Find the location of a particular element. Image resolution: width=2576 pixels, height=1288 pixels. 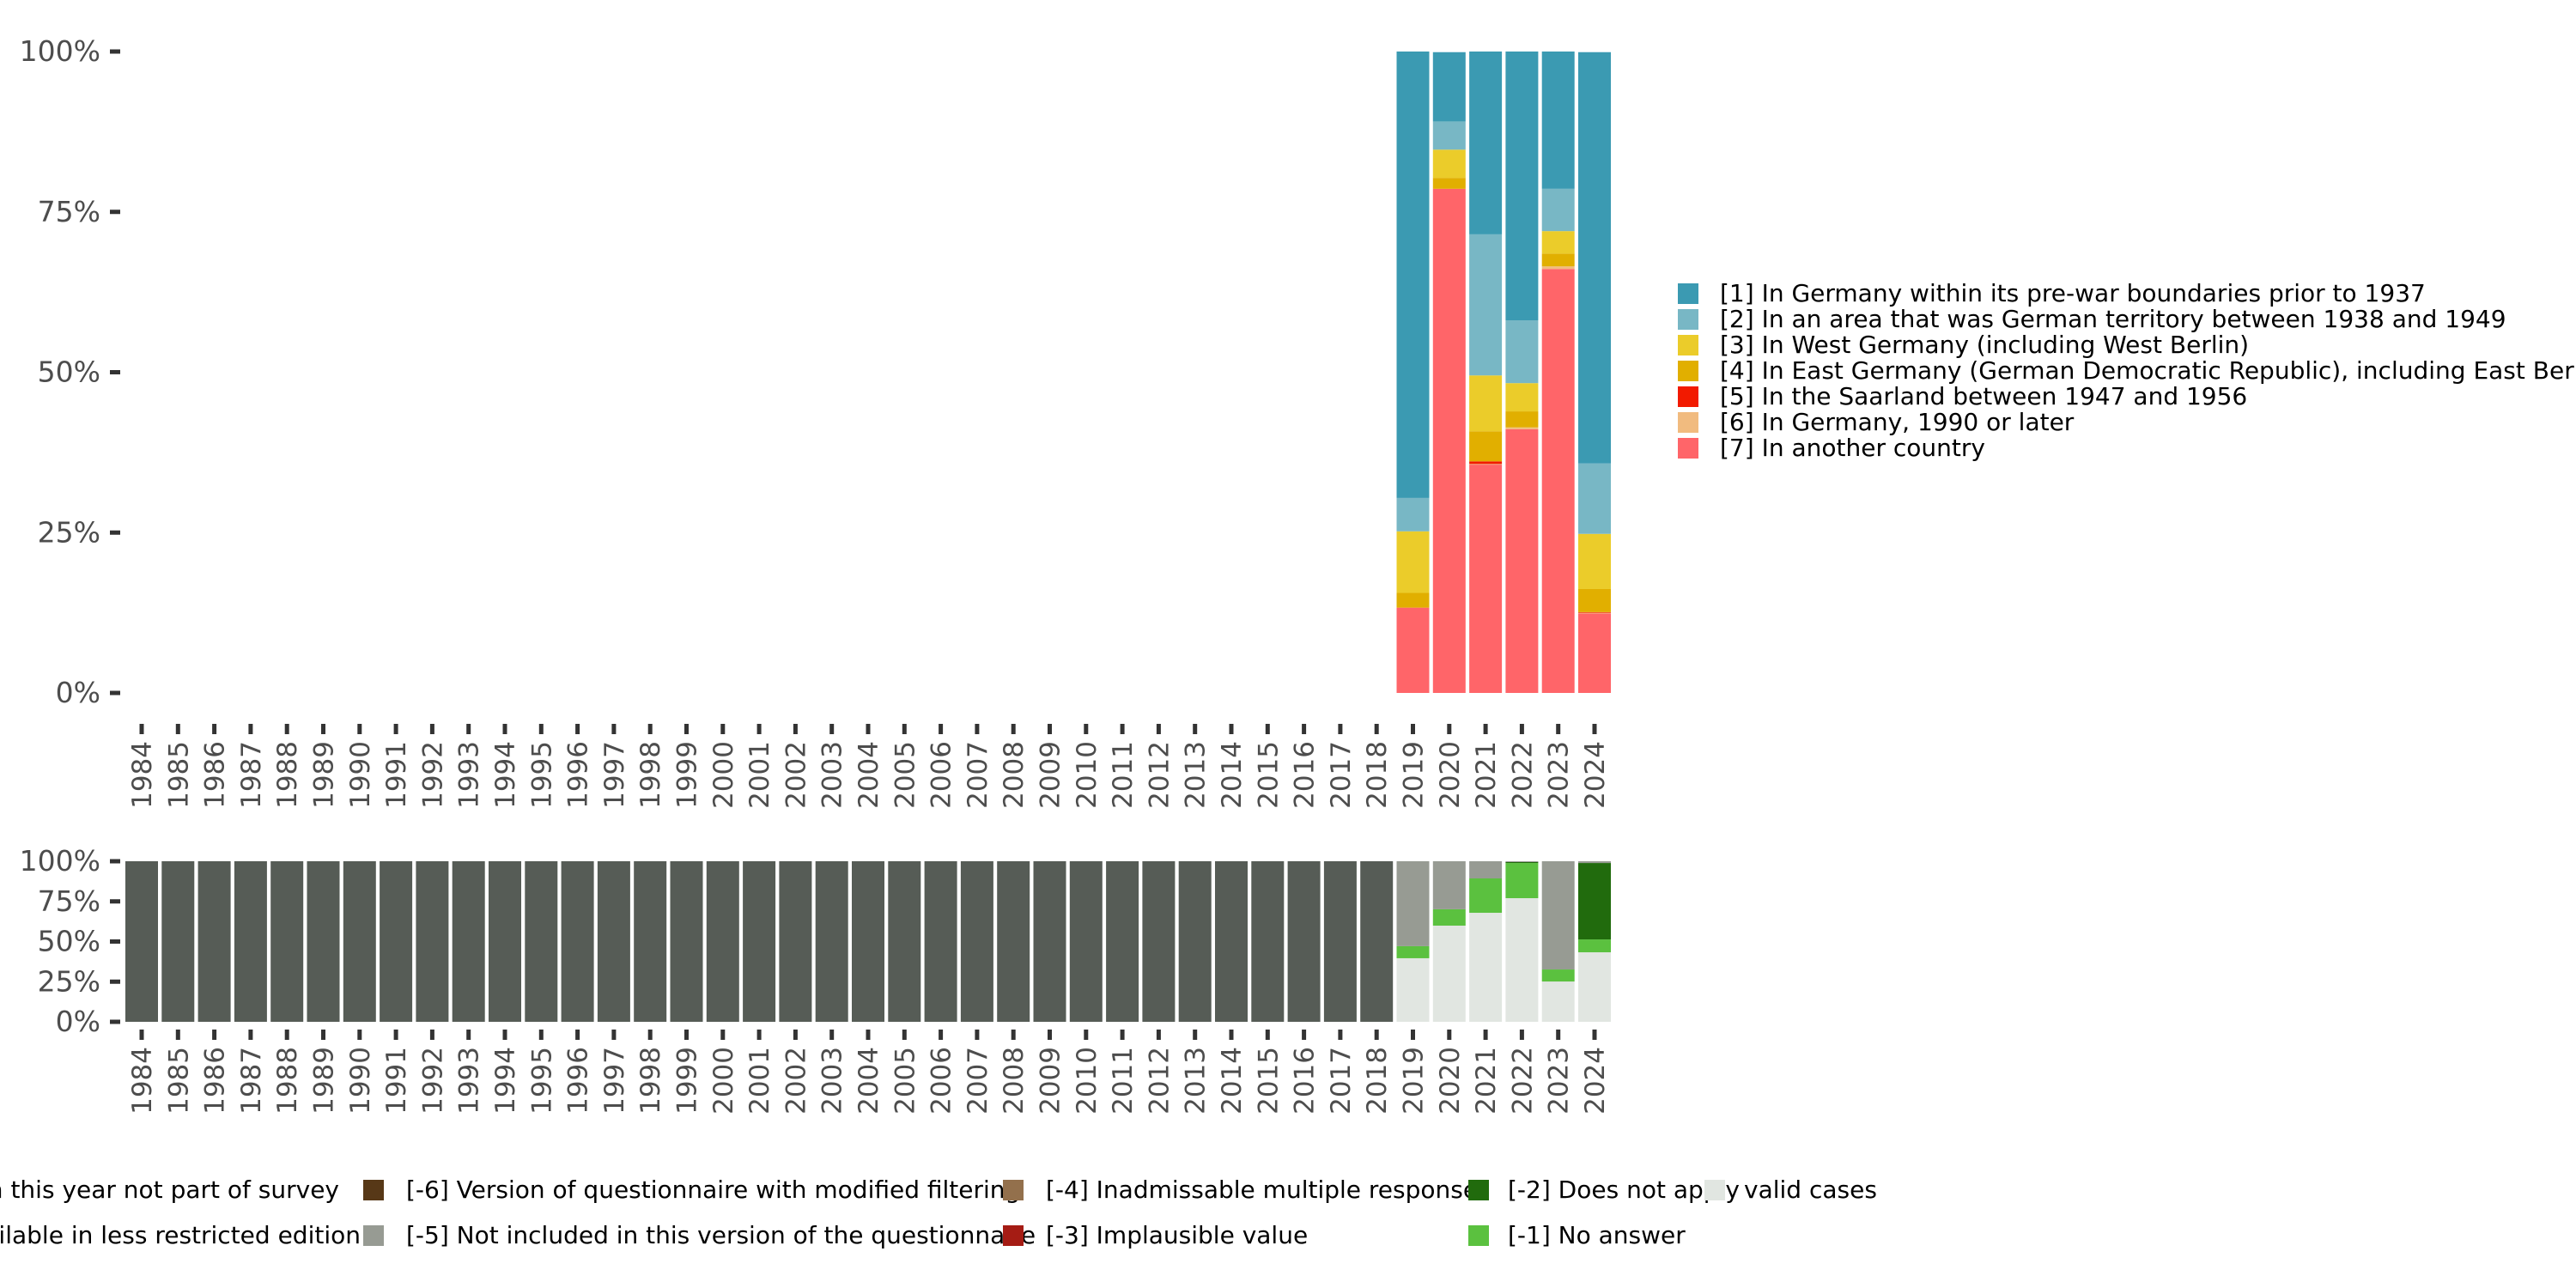

legend-label: on this year not part of survey is located at coordinates (170, 1190).